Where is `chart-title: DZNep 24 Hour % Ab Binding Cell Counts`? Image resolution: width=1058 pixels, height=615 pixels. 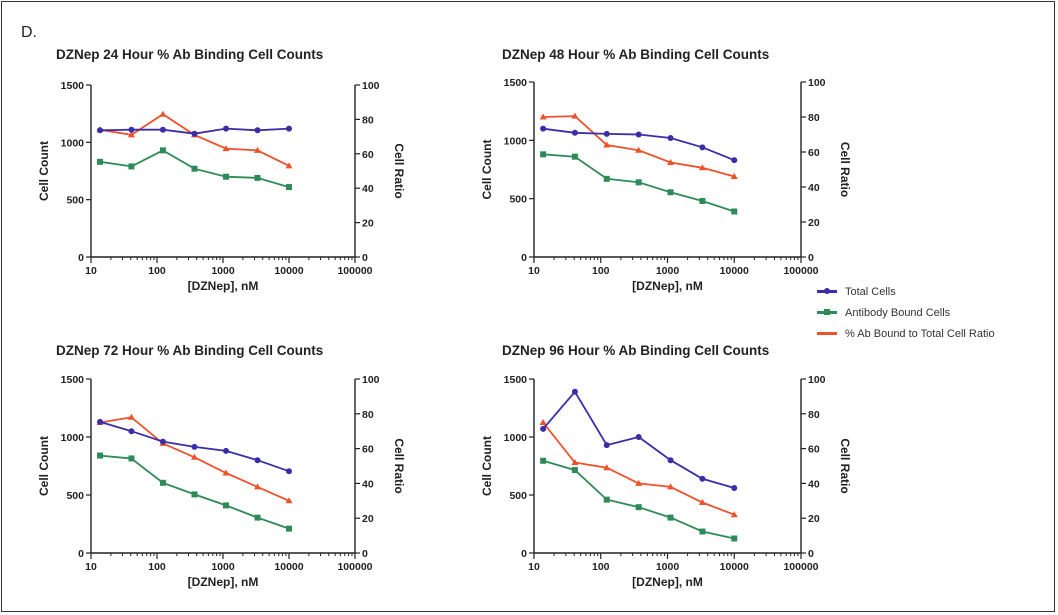
chart-title: DZNep 24 Hour % Ab Binding Cell Counts is located at coordinates (189, 54).